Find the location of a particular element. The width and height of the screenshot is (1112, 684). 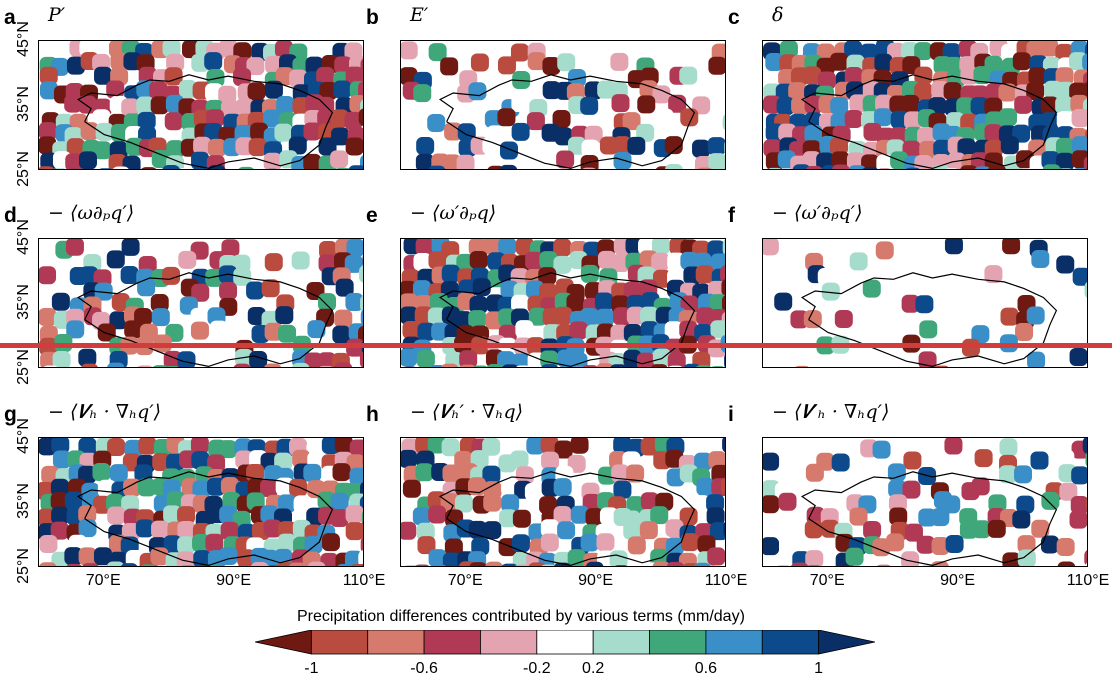

plateau-outline is located at coordinates (205, 518).